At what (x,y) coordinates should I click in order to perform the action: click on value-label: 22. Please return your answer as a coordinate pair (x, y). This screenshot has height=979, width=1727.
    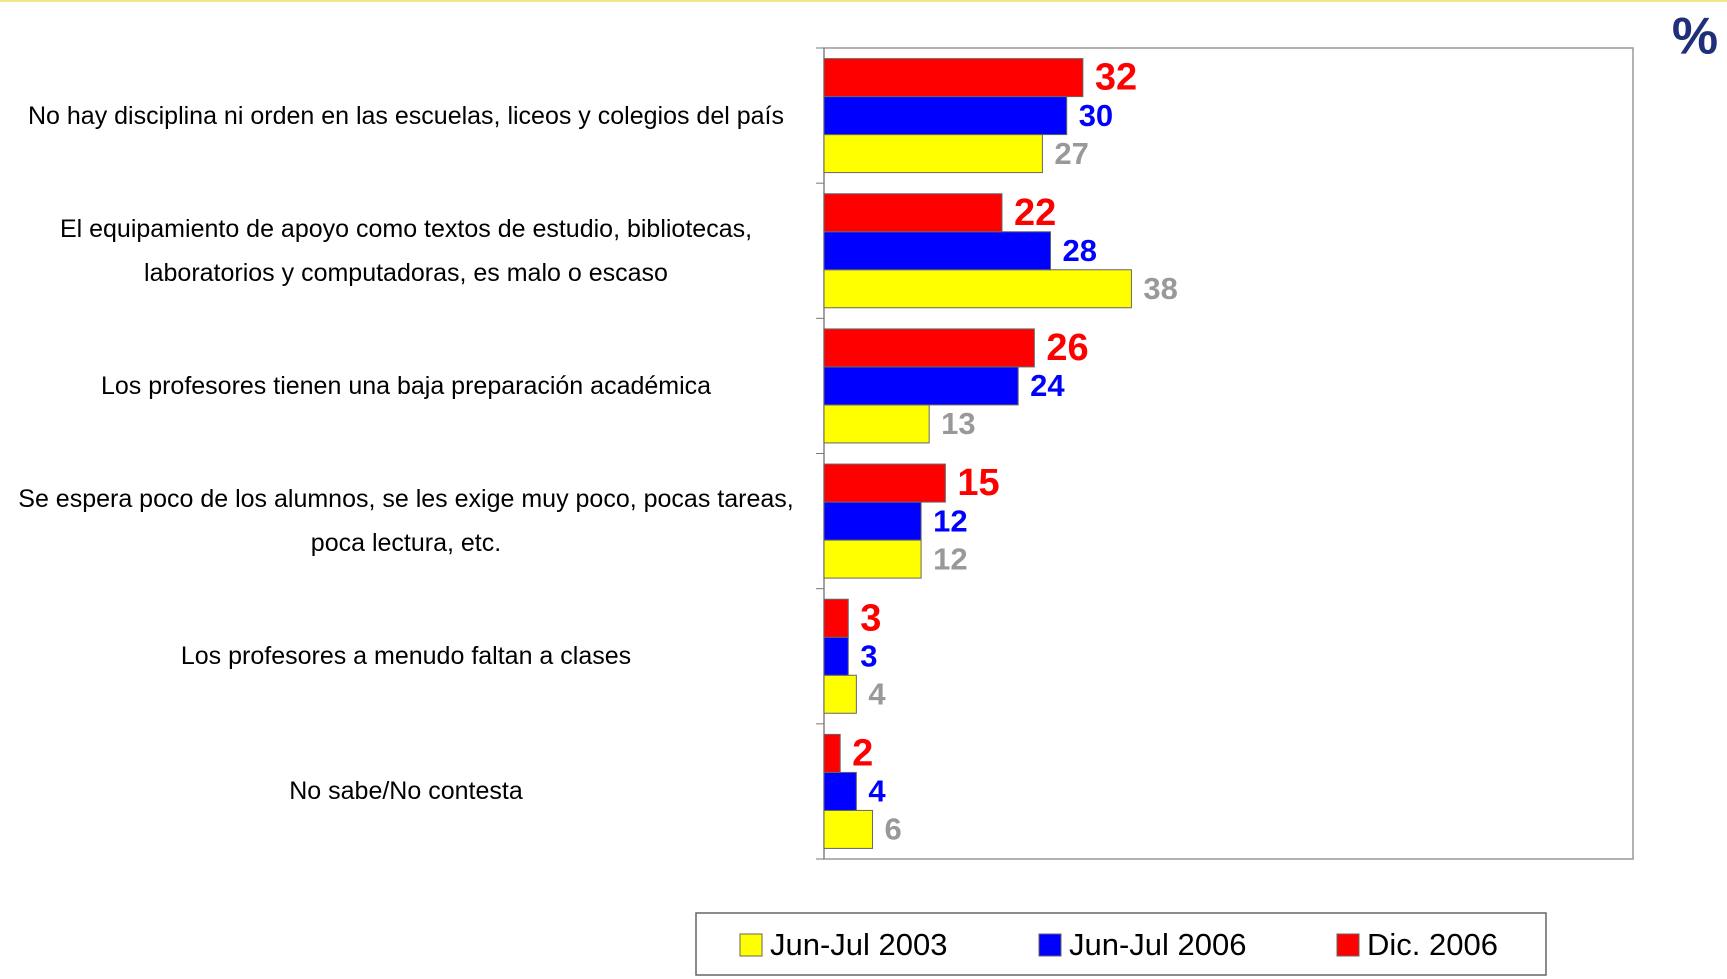
    Looking at the image, I should click on (1035, 213).